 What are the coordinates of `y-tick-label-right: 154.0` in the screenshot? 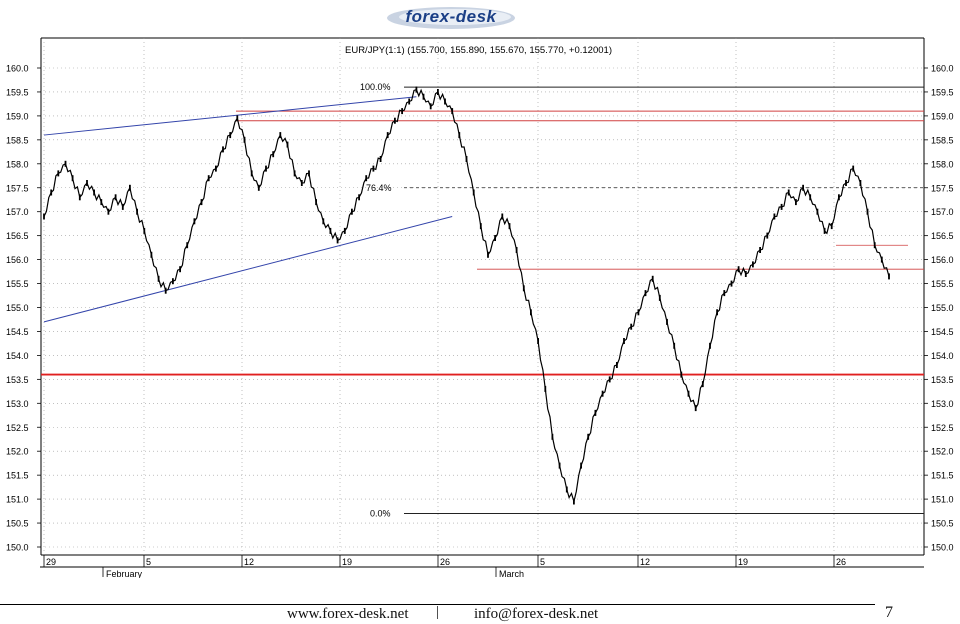 It's located at (942, 356).